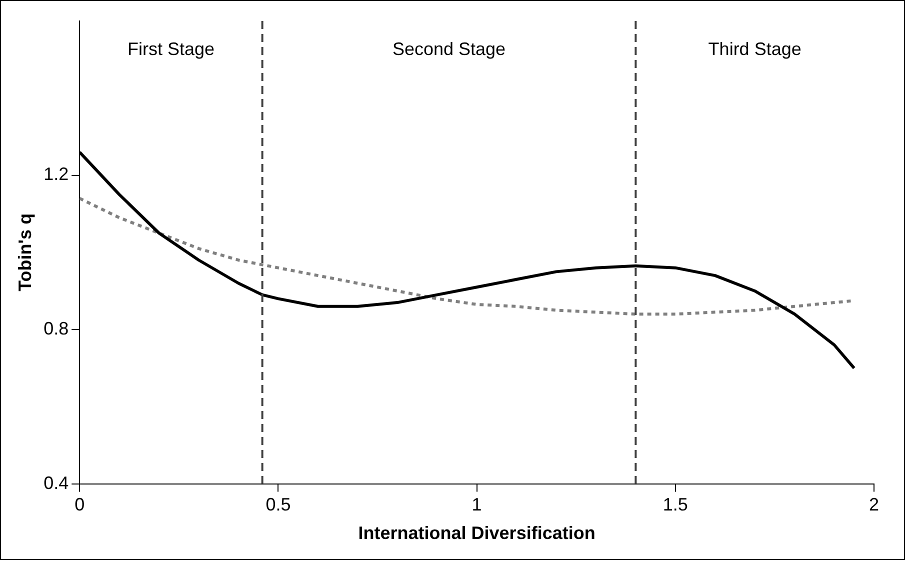 Image resolution: width=915 pixels, height=570 pixels. What do you see at coordinates (56, 174) in the screenshot?
I see `y-tick-label: 1.2` at bounding box center [56, 174].